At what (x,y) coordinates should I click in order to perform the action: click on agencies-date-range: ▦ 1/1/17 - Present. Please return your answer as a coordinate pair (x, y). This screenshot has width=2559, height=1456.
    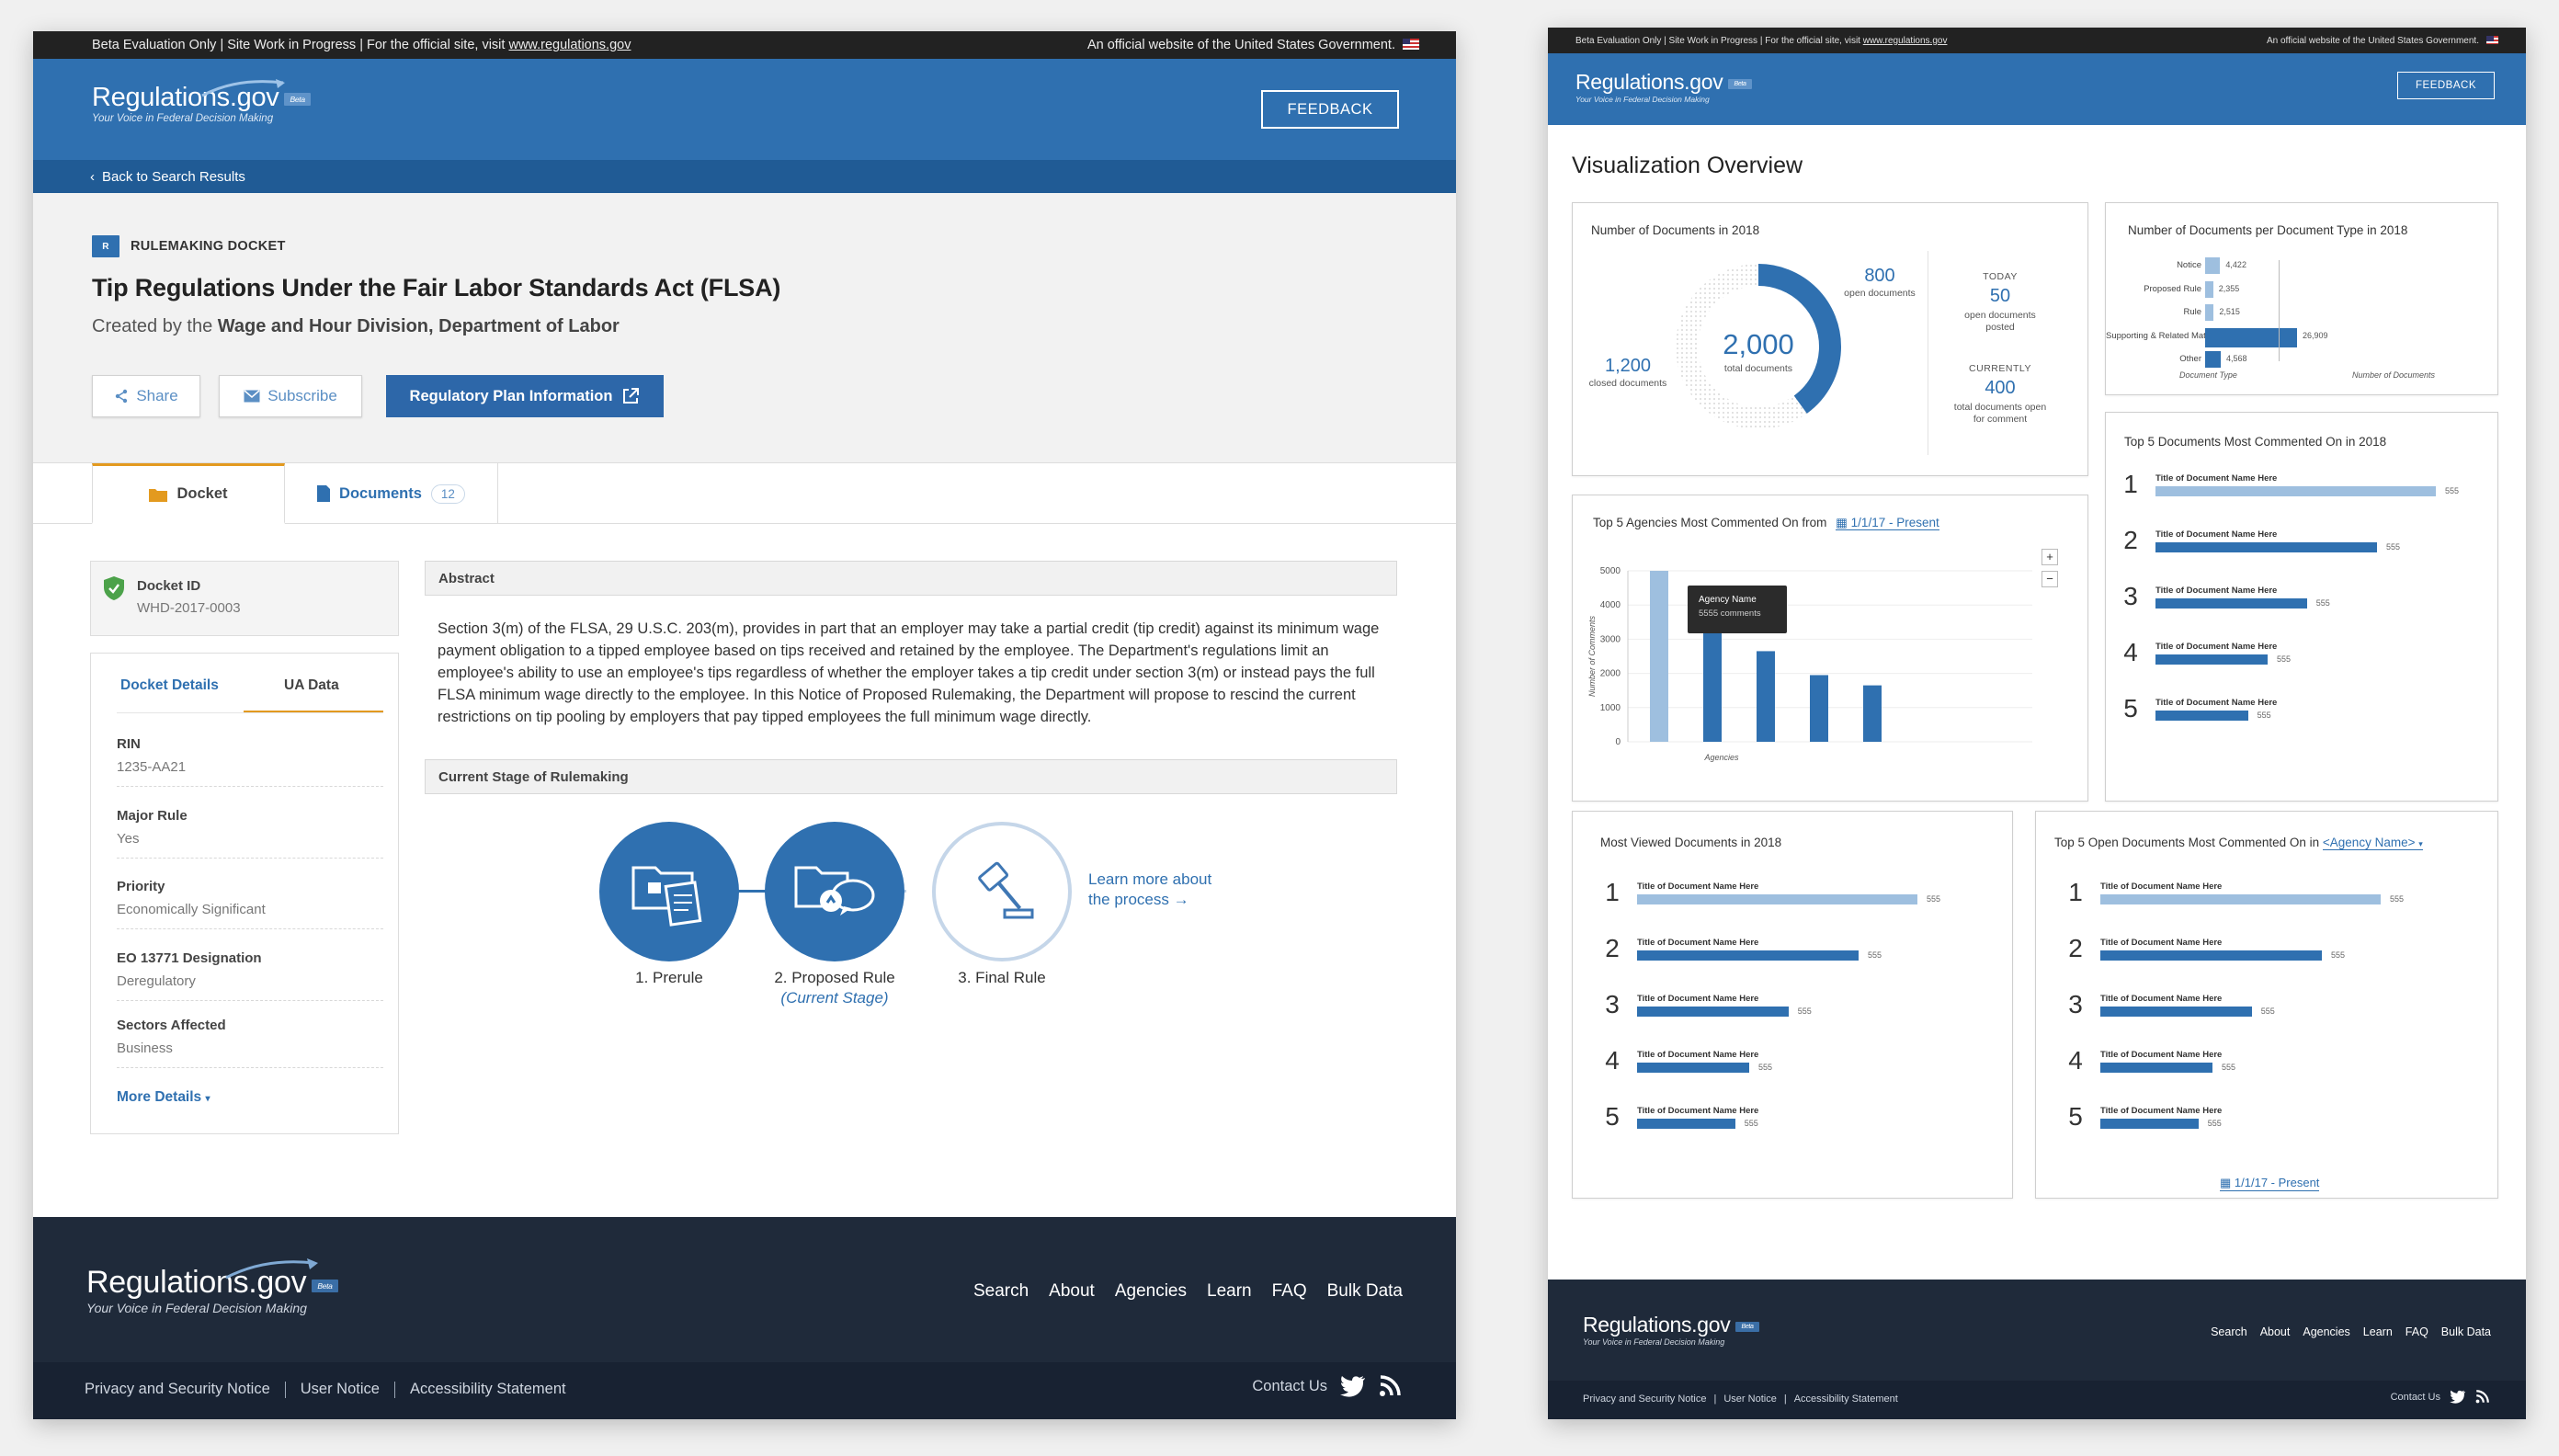
    Looking at the image, I should click on (1888, 523).